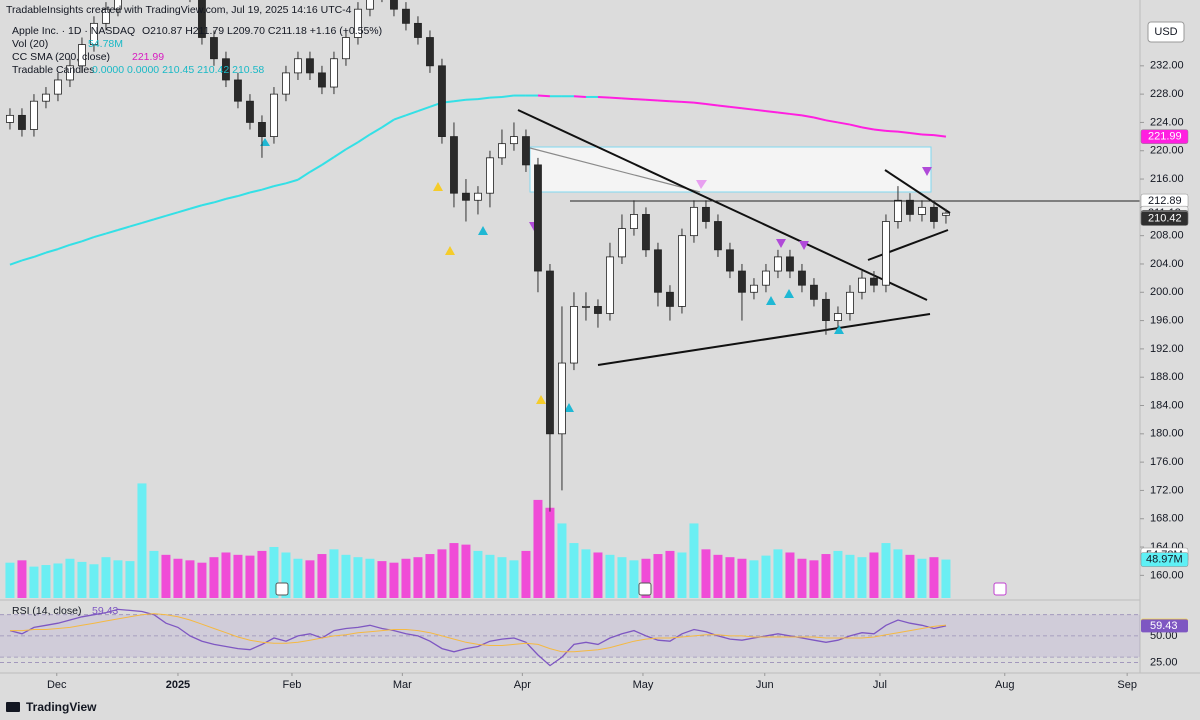 This screenshot has width=1200, height=720. Describe the element at coordinates (105, 44) in the screenshot. I see `legend-volume-value: 54.78M` at that location.